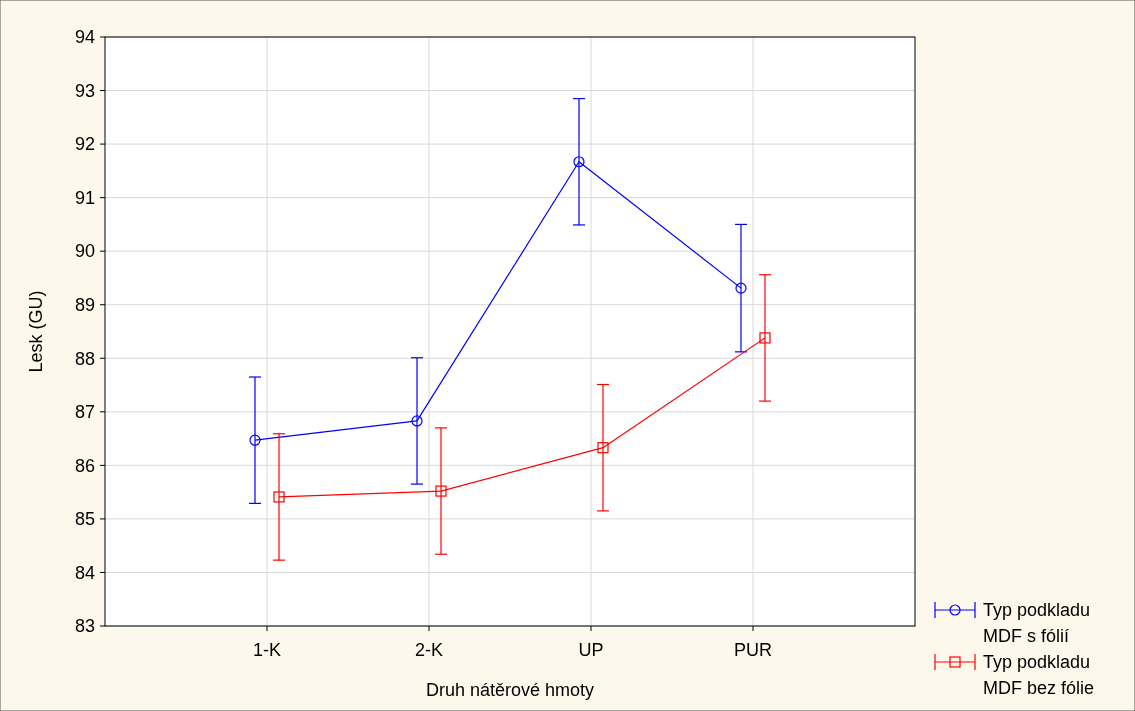 The image size is (1135, 711). What do you see at coordinates (1037, 623) in the screenshot?
I see `legend-label: Typ podkladu MDF s fólií` at bounding box center [1037, 623].